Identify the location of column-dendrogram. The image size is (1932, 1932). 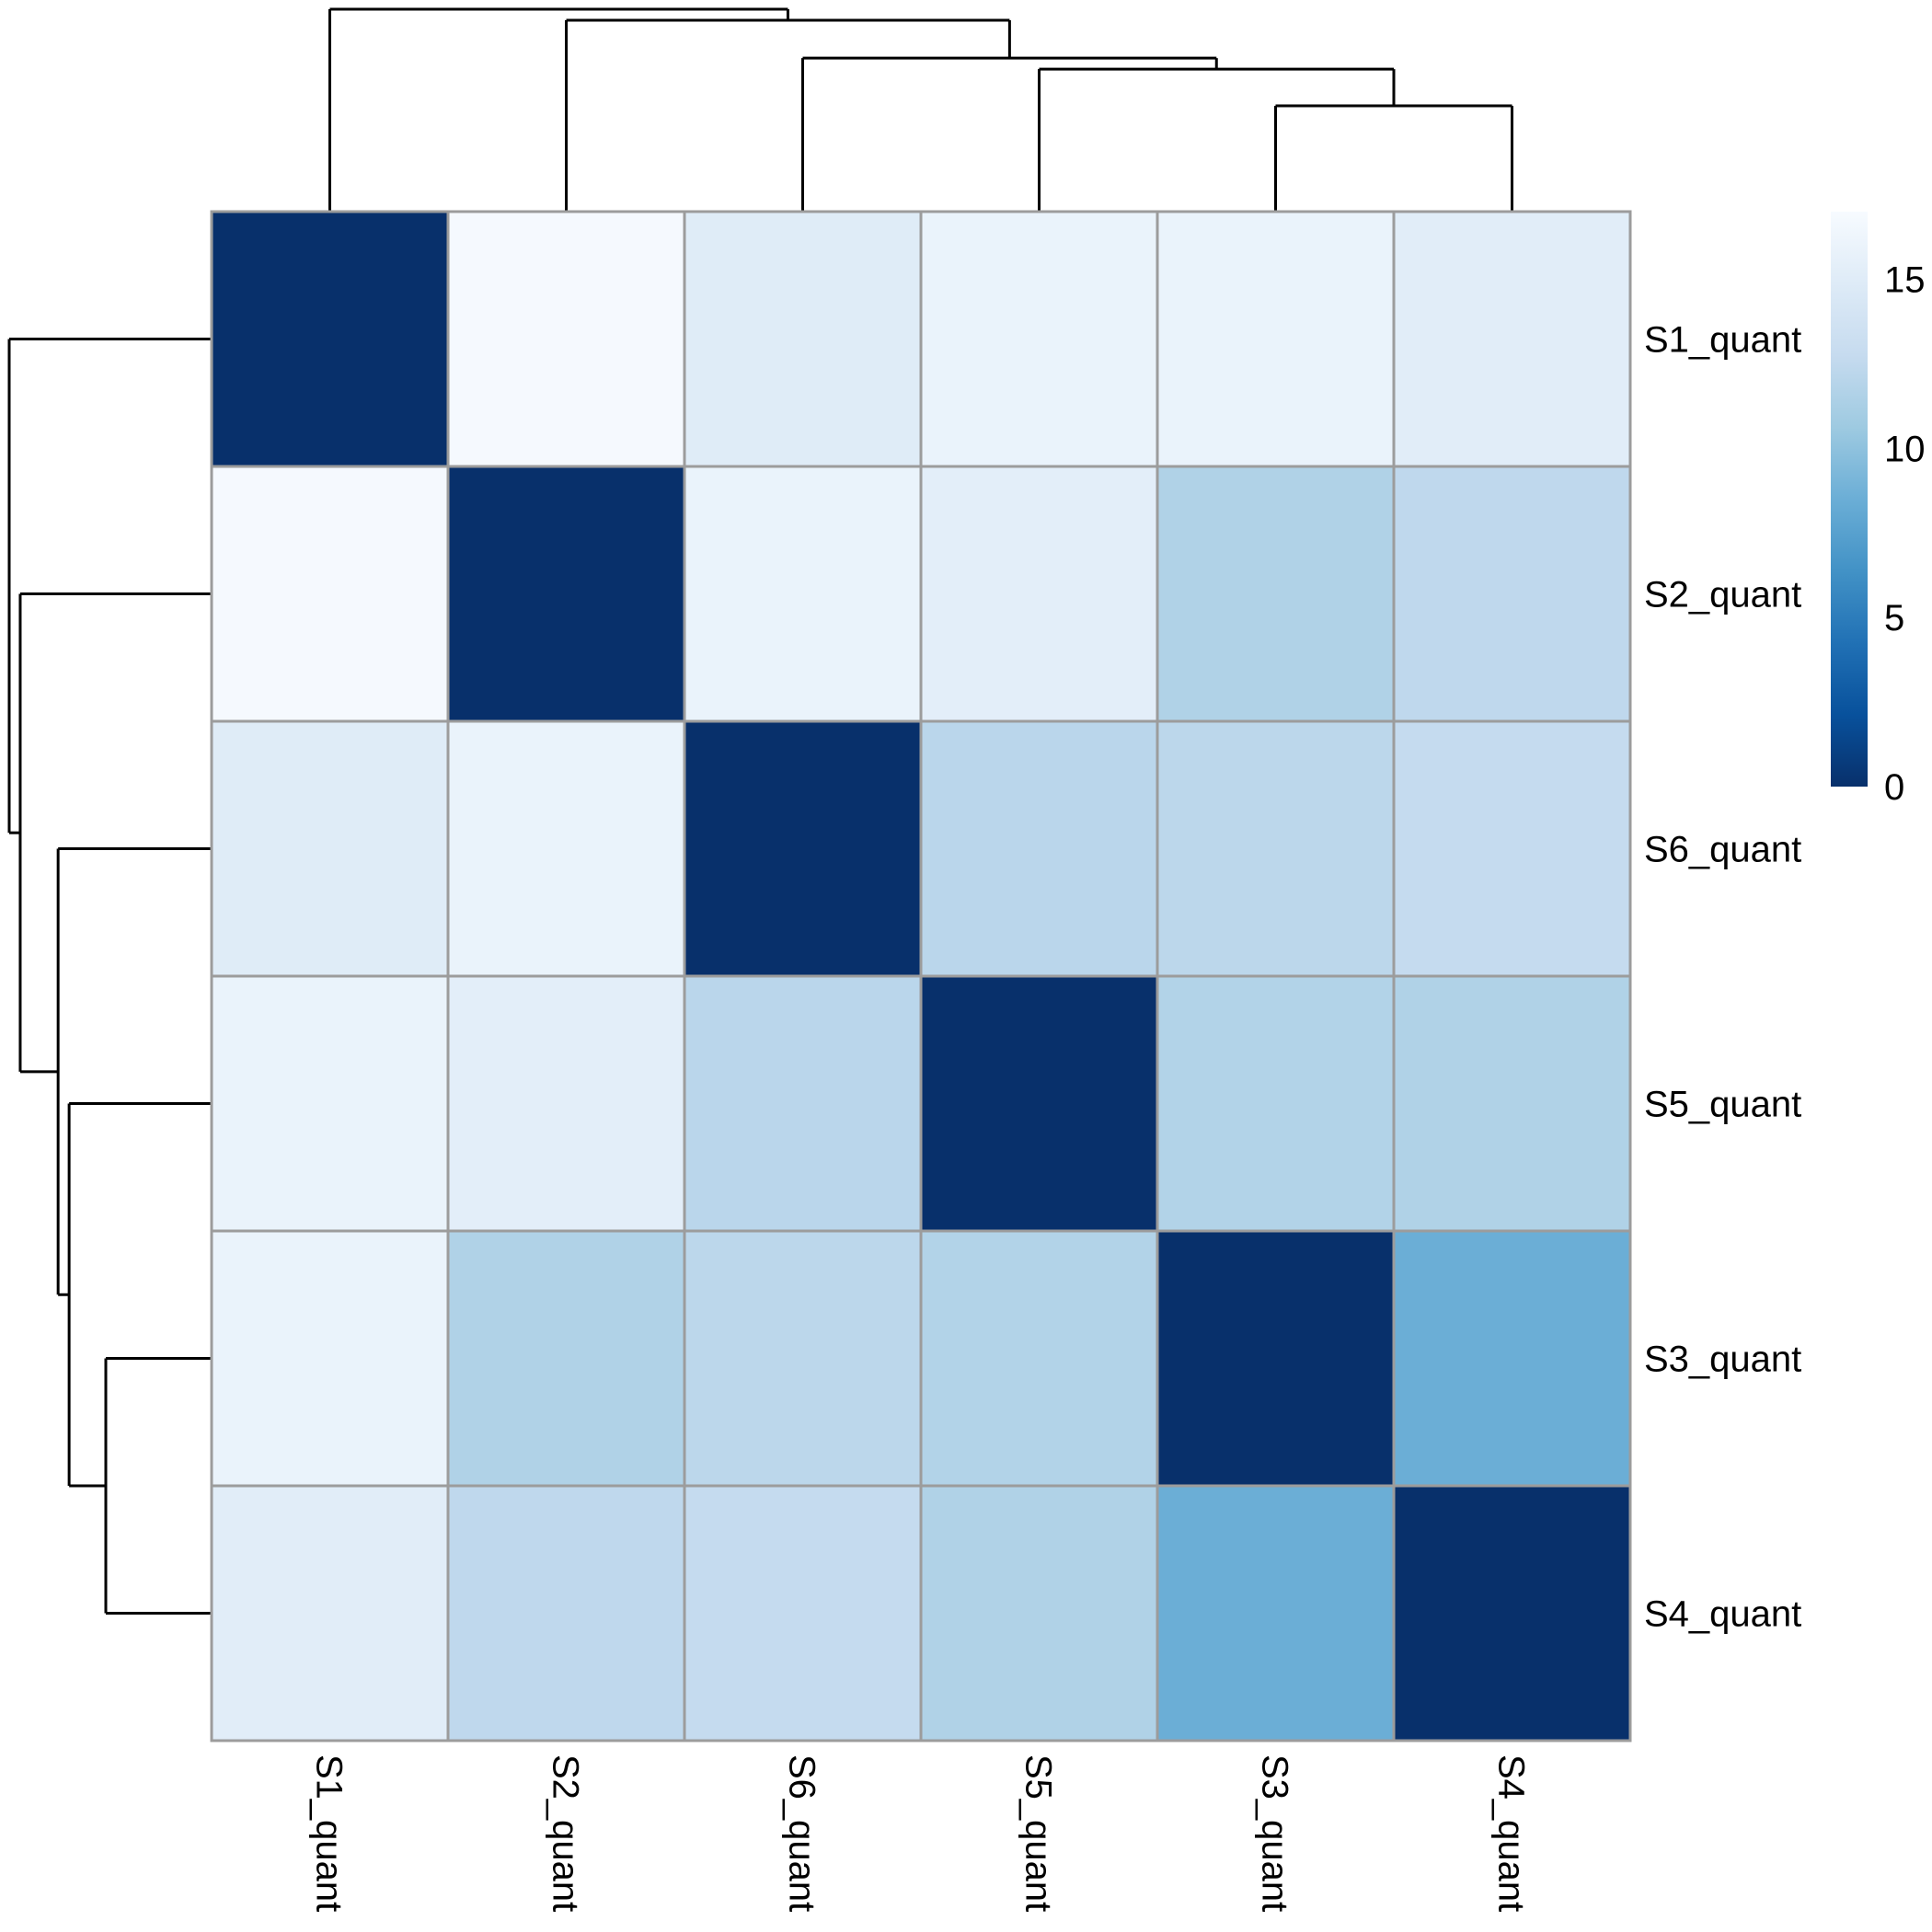
(920, 109).